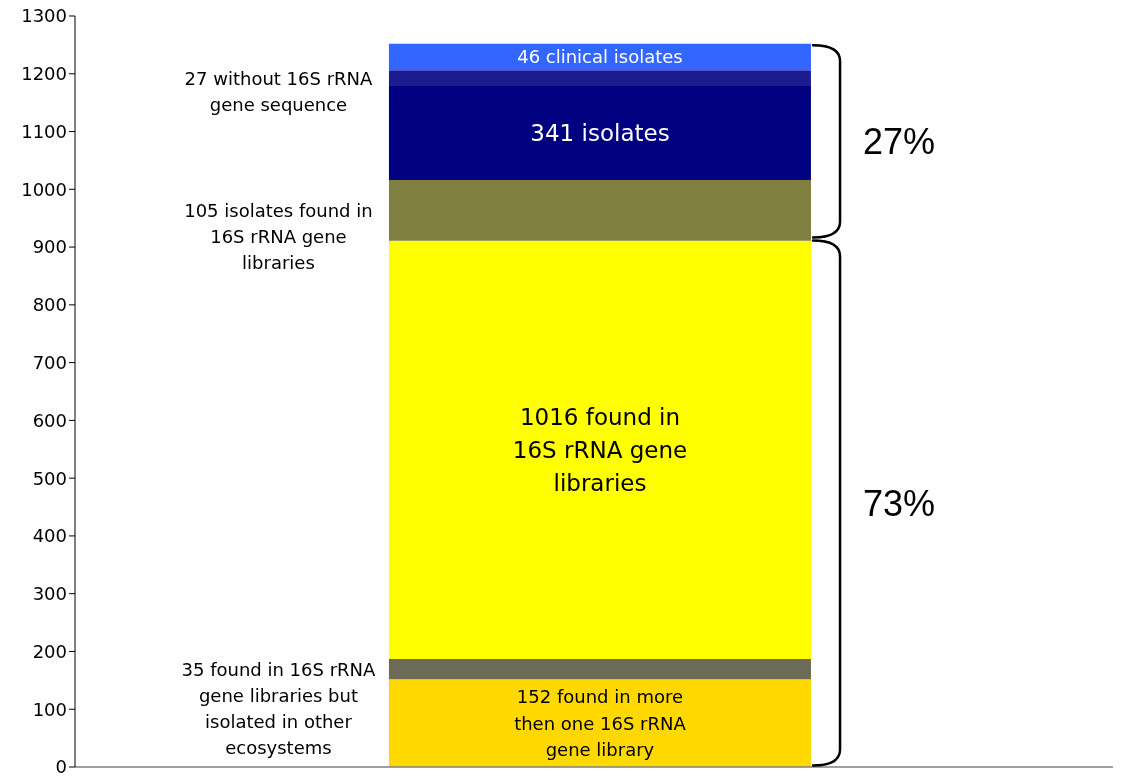  Describe the element at coordinates (44, 131) in the screenshot. I see `y-tick-label: 1100` at that location.